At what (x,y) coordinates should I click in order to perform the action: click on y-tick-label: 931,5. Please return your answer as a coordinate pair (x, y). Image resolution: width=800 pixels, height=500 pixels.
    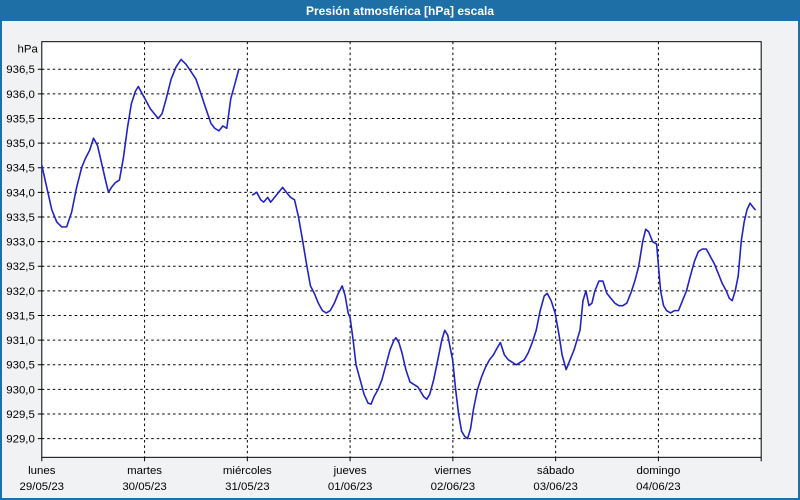
    Looking at the image, I should click on (20, 316).